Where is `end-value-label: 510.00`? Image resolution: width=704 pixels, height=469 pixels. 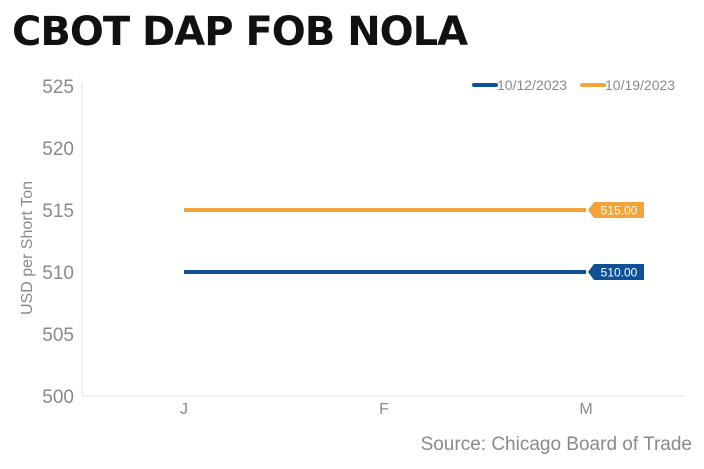 end-value-label: 510.00 is located at coordinates (619, 273).